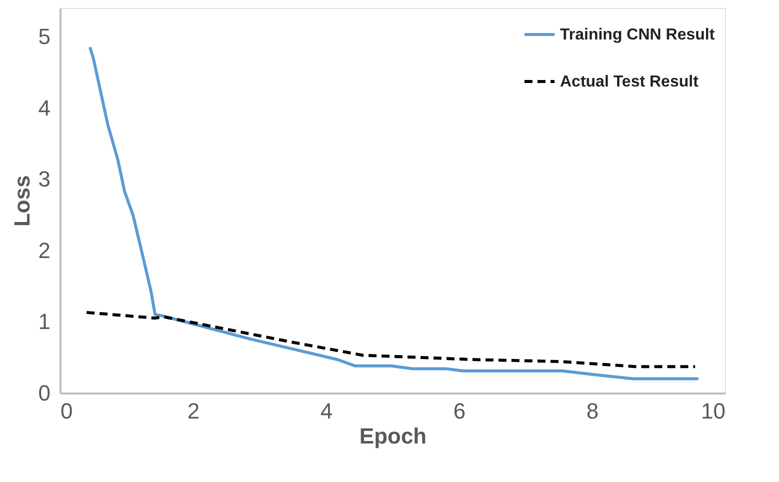 The image size is (779, 482). Describe the element at coordinates (44, 107) in the screenshot. I see `y-tick-label: 4` at that location.